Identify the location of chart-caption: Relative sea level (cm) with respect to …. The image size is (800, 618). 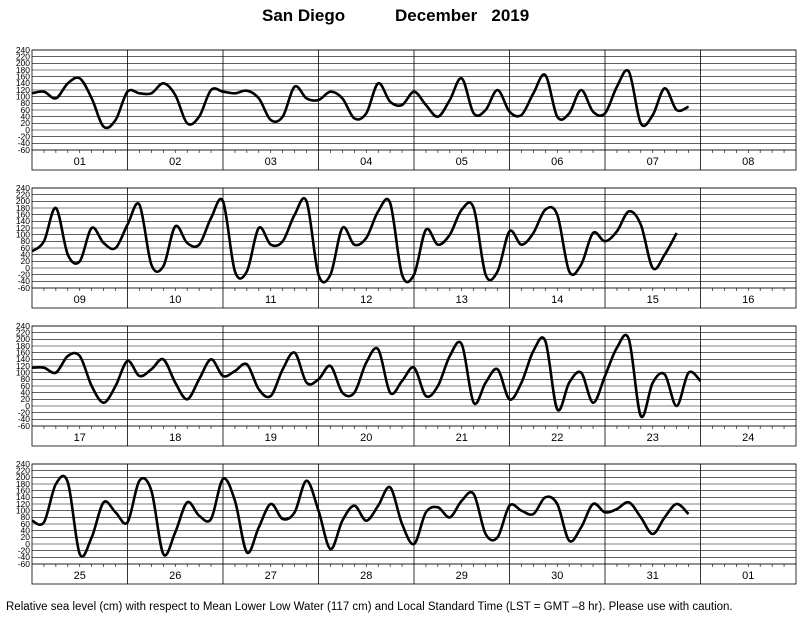
(369, 607).